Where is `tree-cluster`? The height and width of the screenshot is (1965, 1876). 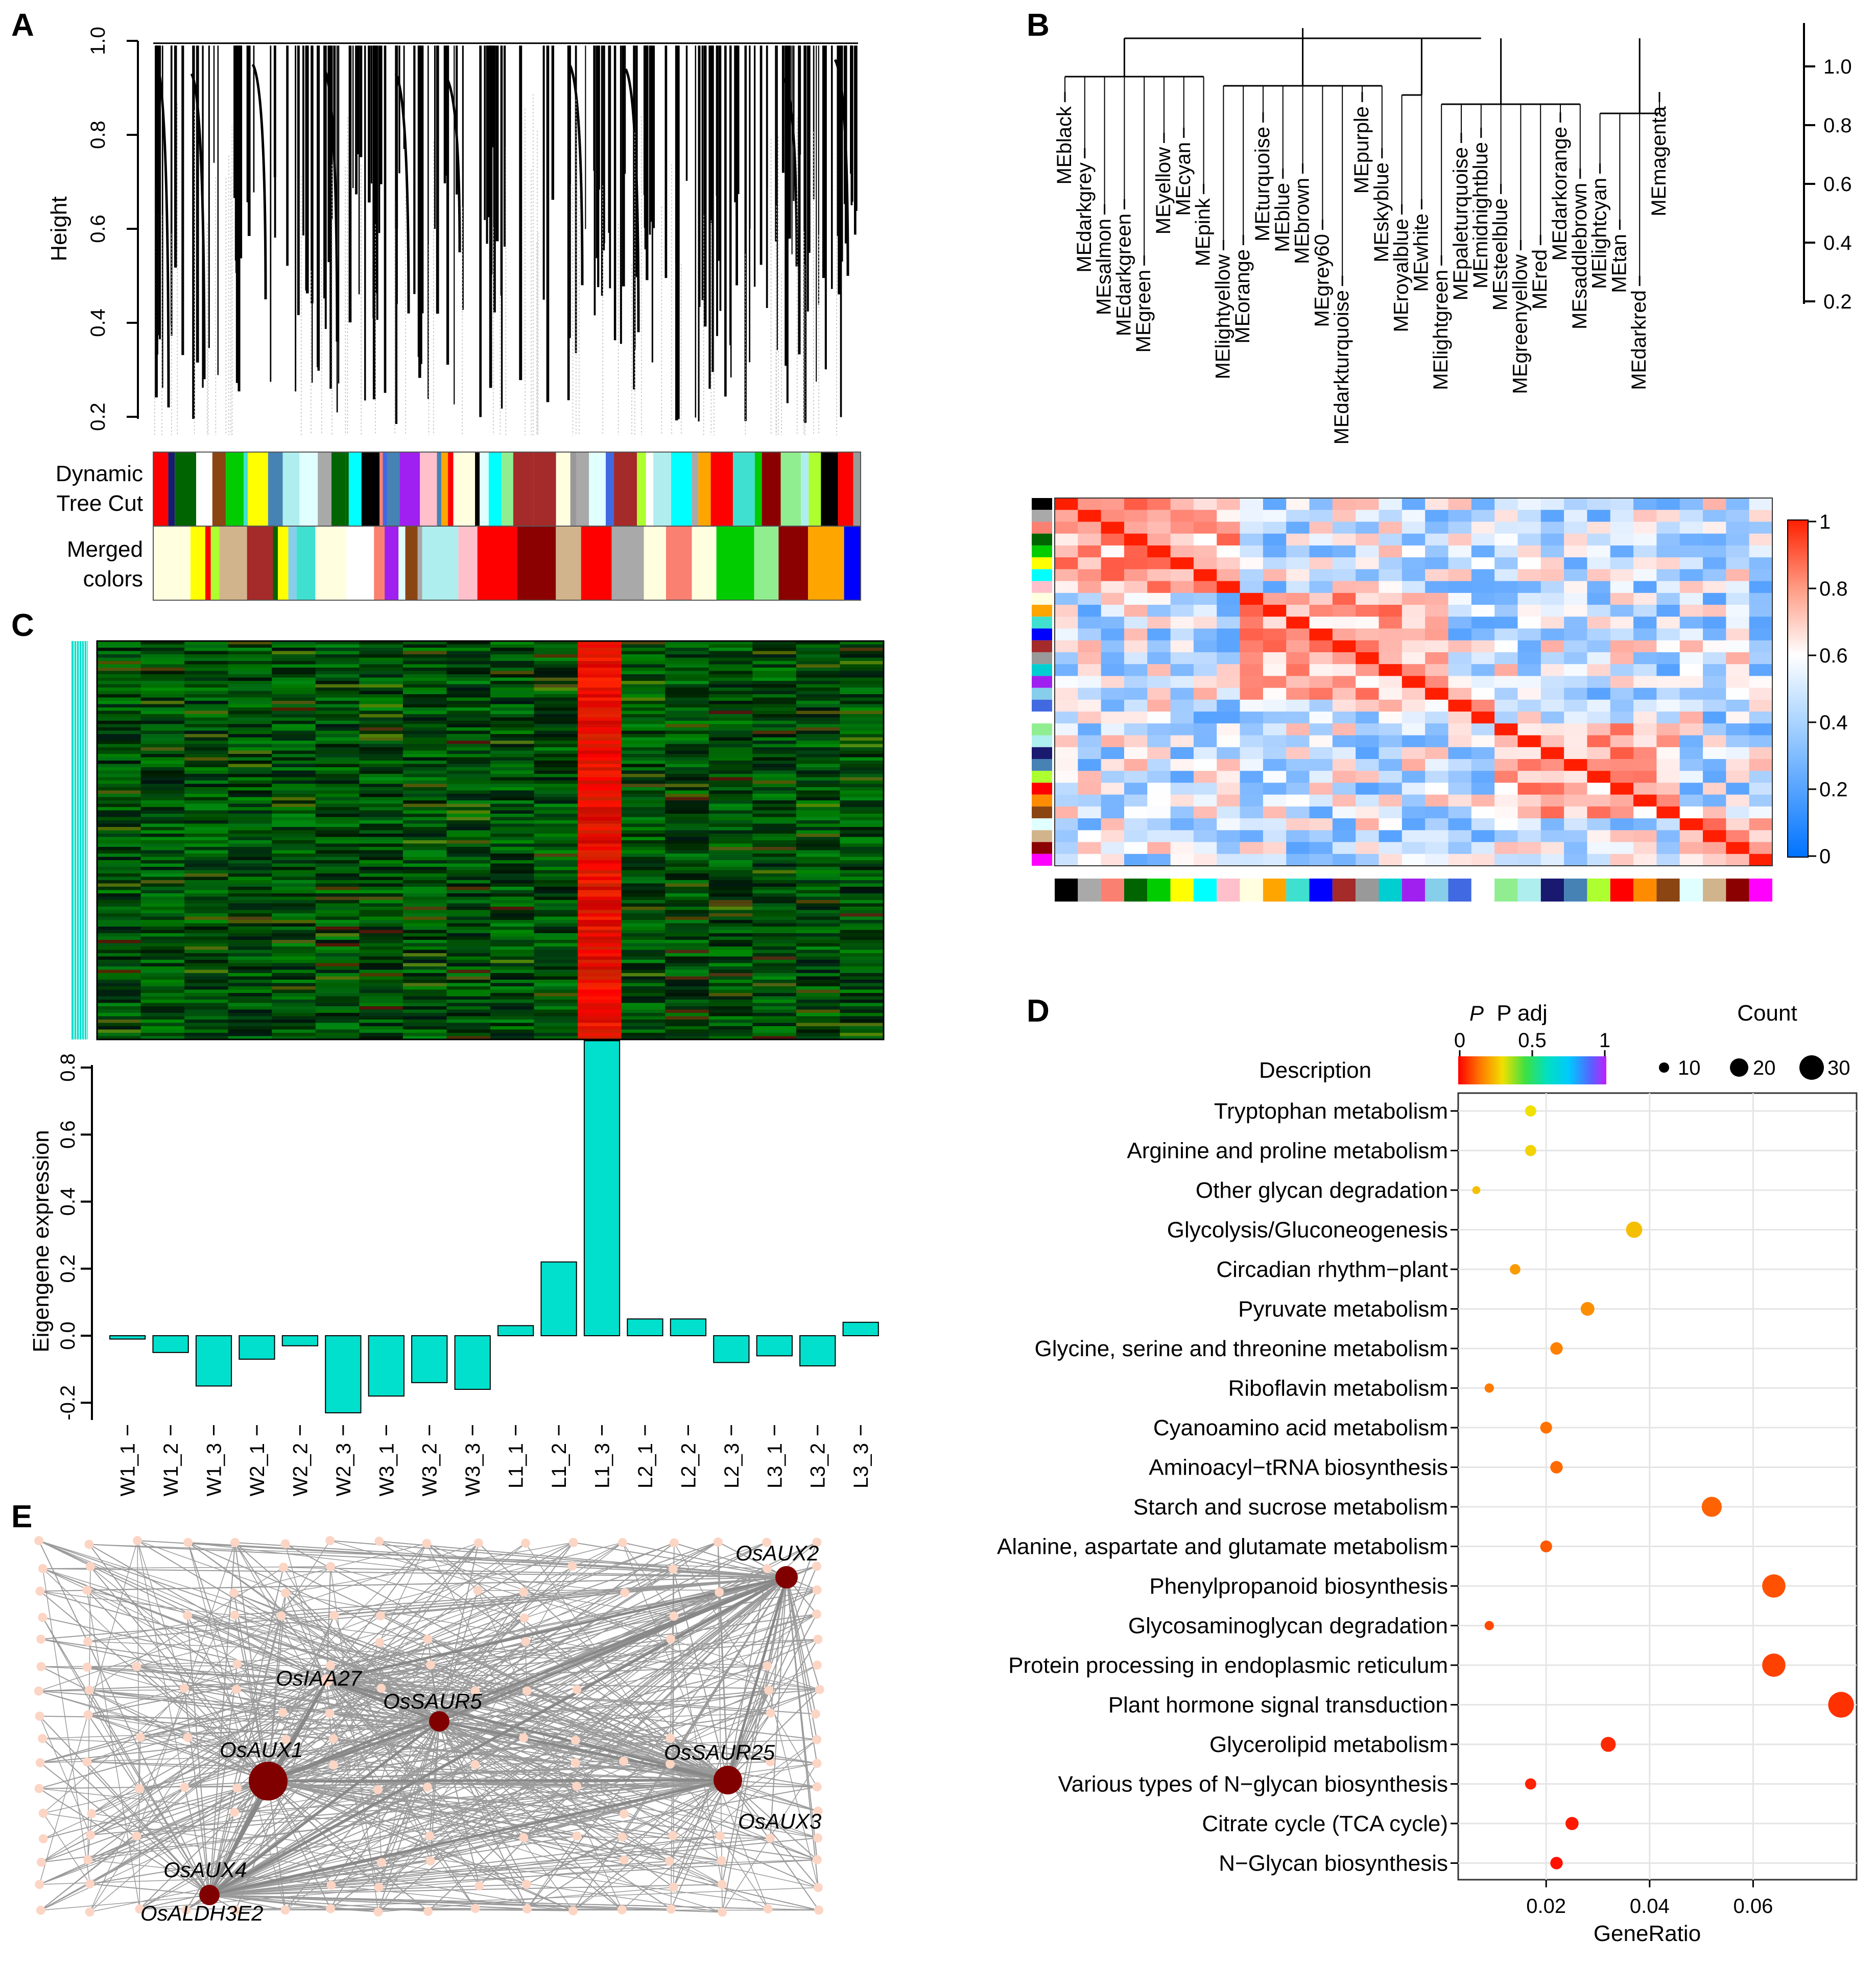
tree-cluster is located at coordinates (402, 193).